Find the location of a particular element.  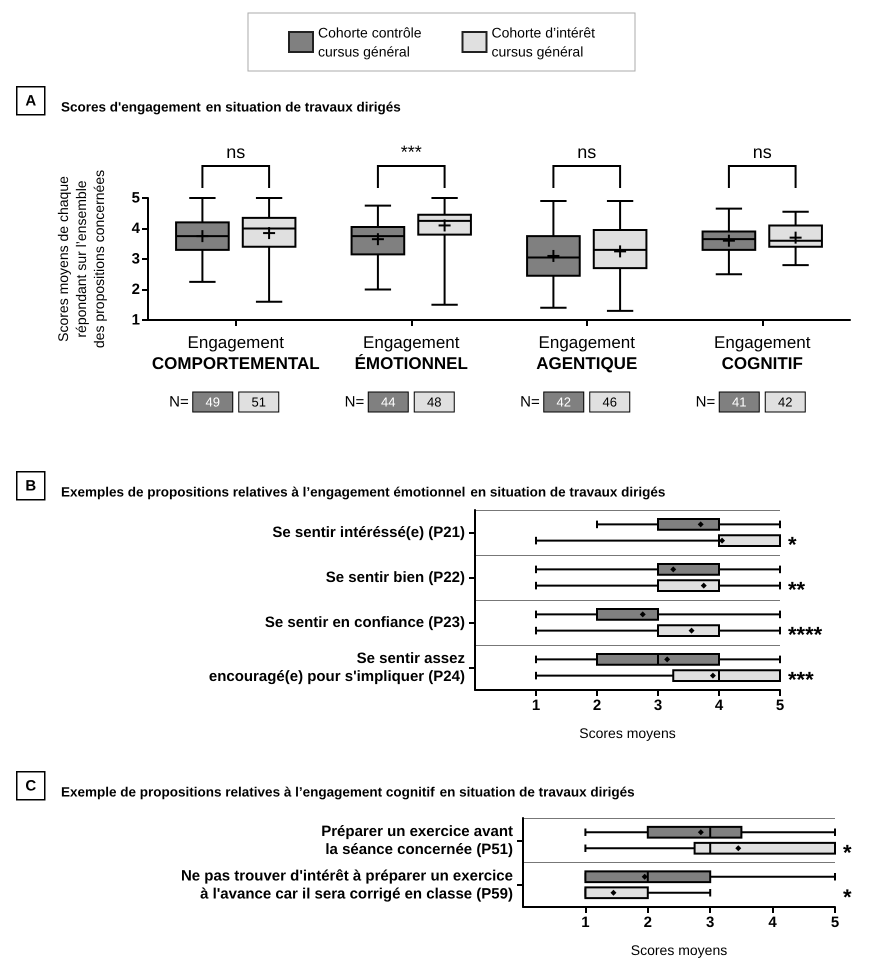

text: 51 is located at coordinates (259, 402).